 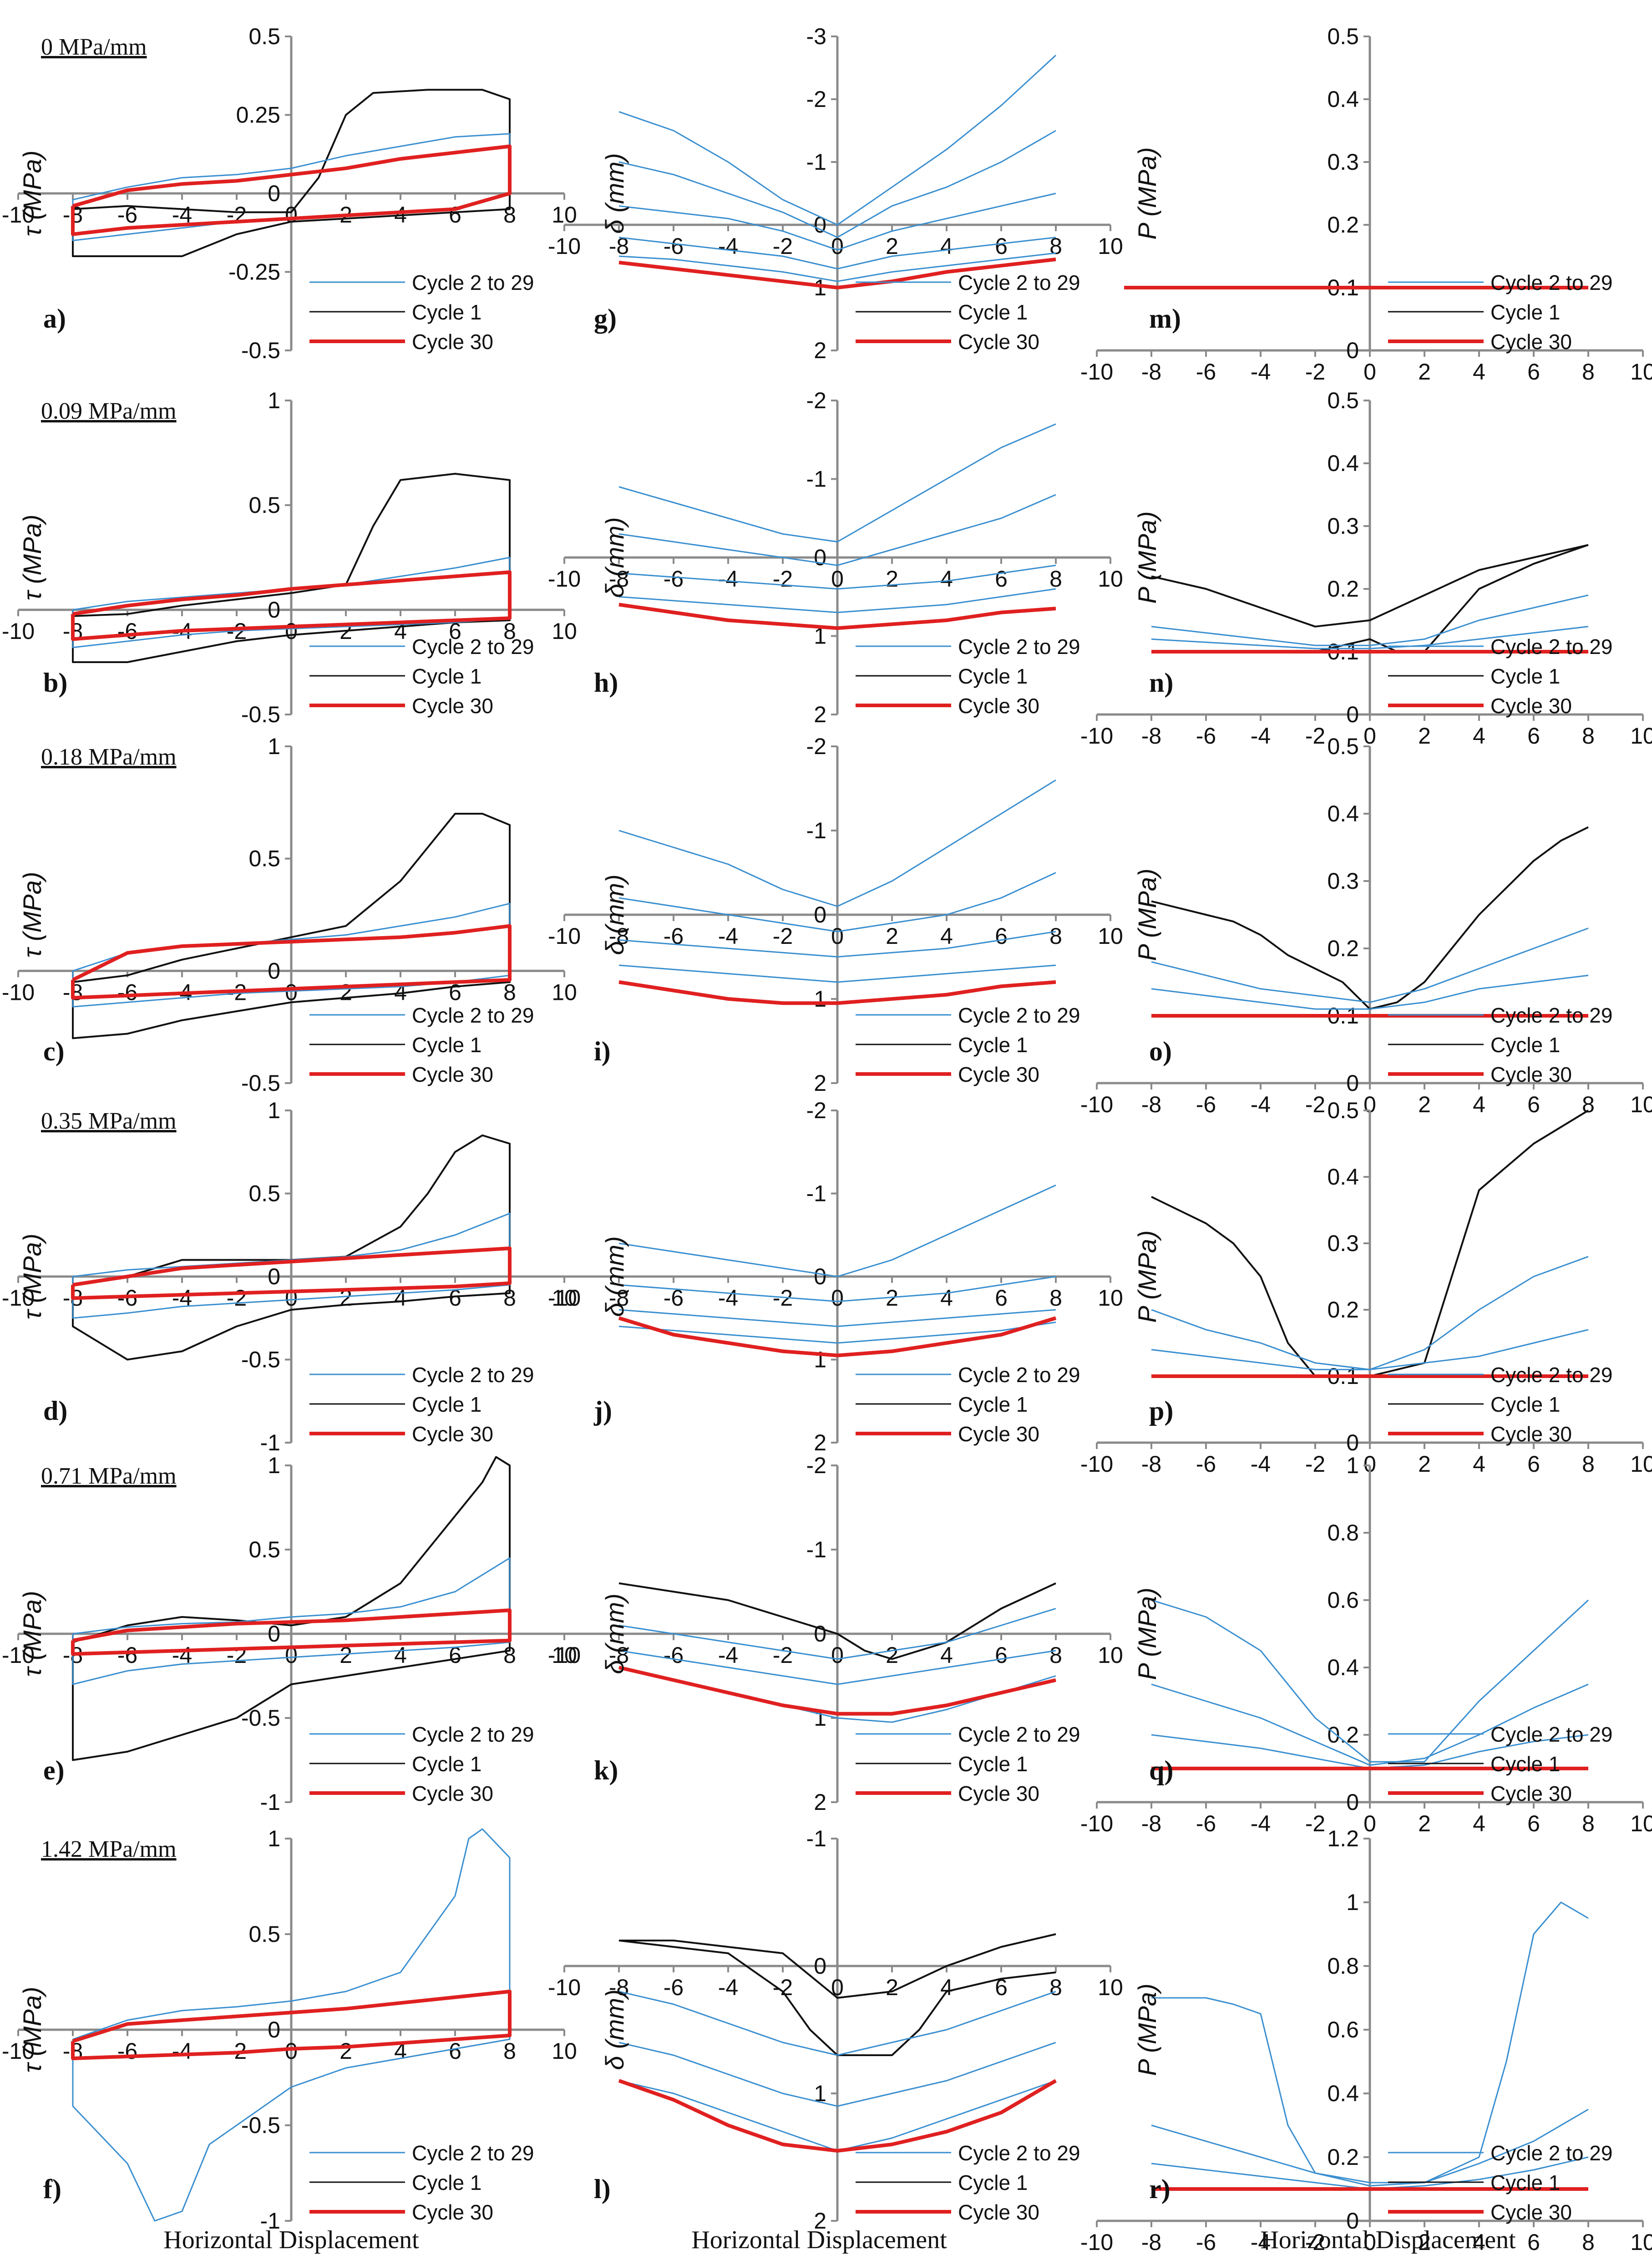 What do you see at coordinates (274, 1465) in the screenshot?
I see `y-tick-label: 1` at bounding box center [274, 1465].